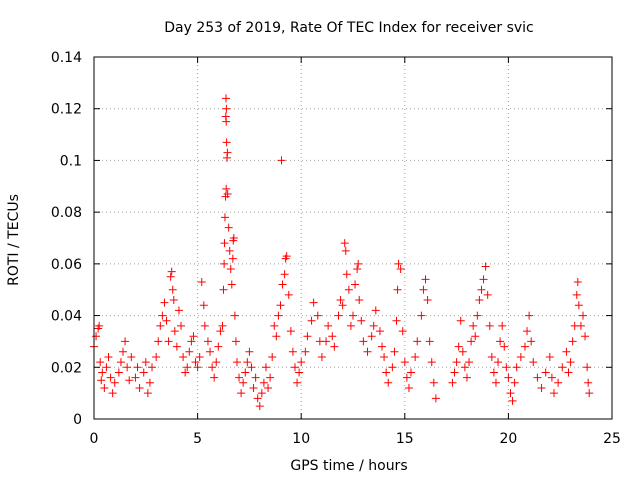 Image resolution: width=640 pixels, height=480 pixels. What do you see at coordinates (94, 439) in the screenshot?
I see `x-tick-label: 0` at bounding box center [94, 439].